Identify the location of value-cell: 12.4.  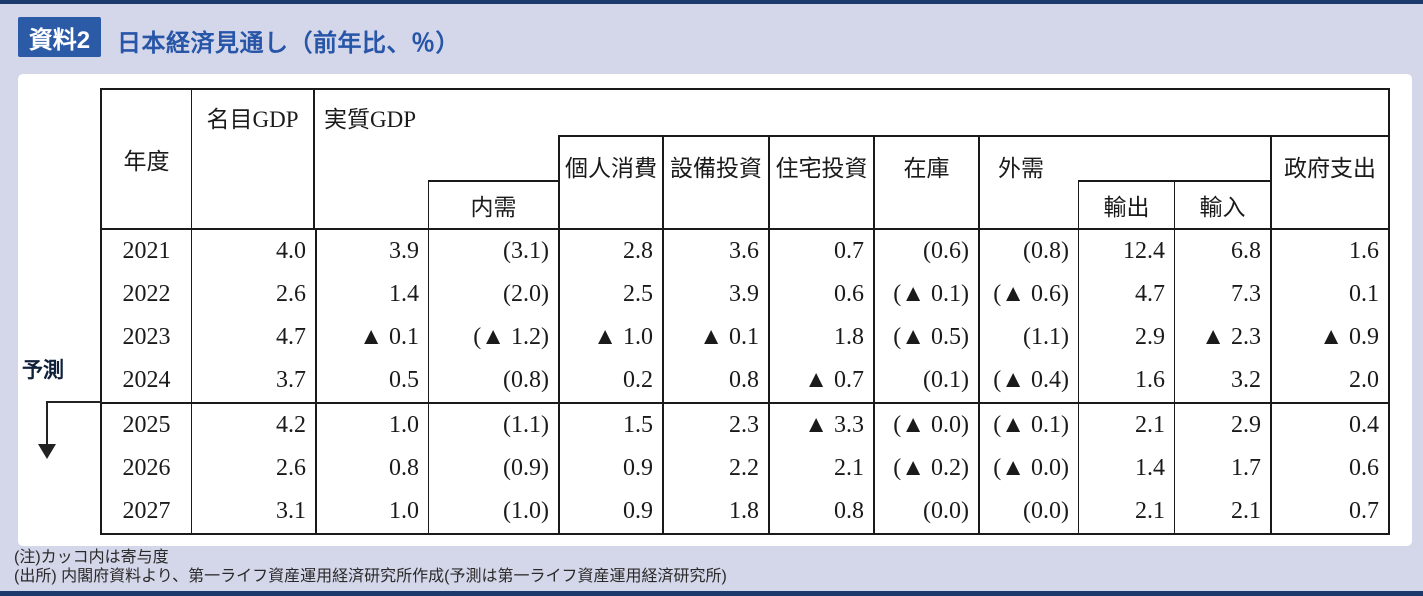
(1126, 251).